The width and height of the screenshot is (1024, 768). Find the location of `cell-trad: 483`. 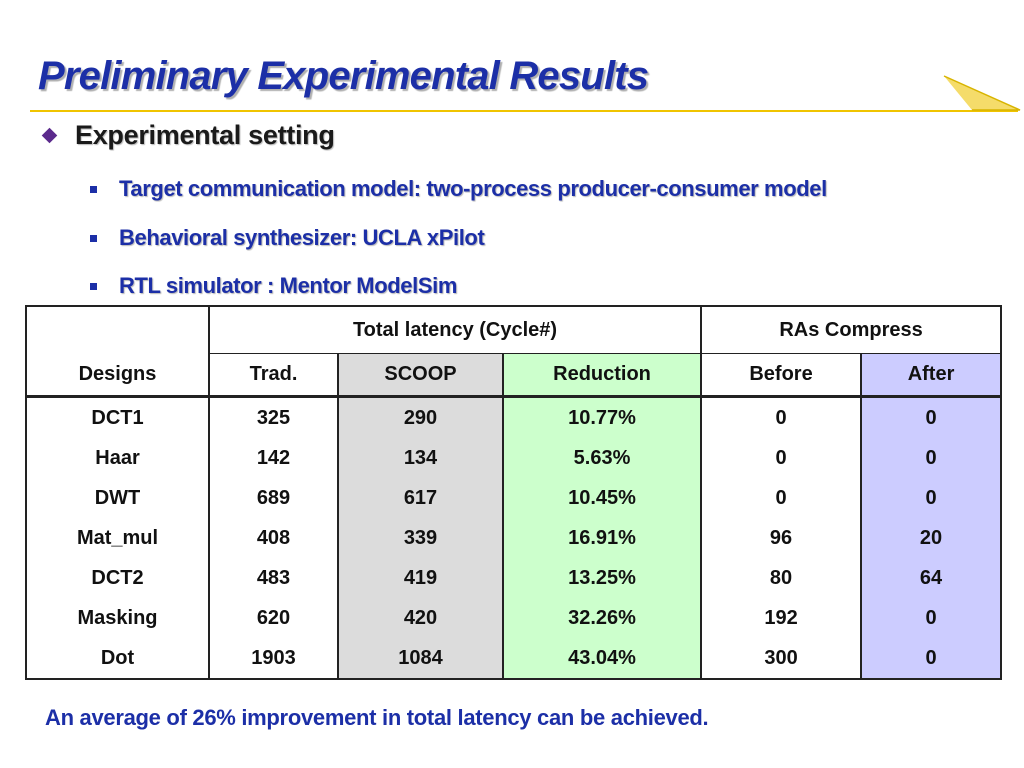

cell-trad: 483 is located at coordinates (273, 578).